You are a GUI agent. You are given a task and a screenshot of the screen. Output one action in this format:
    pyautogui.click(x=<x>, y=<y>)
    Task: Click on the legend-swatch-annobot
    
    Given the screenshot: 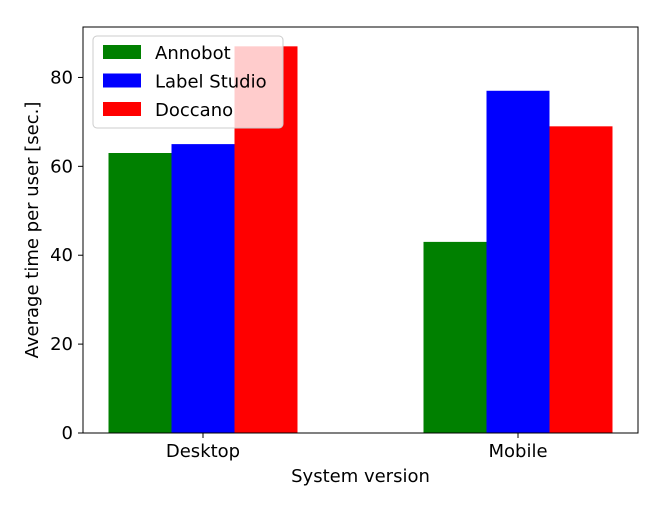 What is the action you would take?
    pyautogui.click(x=122, y=52)
    